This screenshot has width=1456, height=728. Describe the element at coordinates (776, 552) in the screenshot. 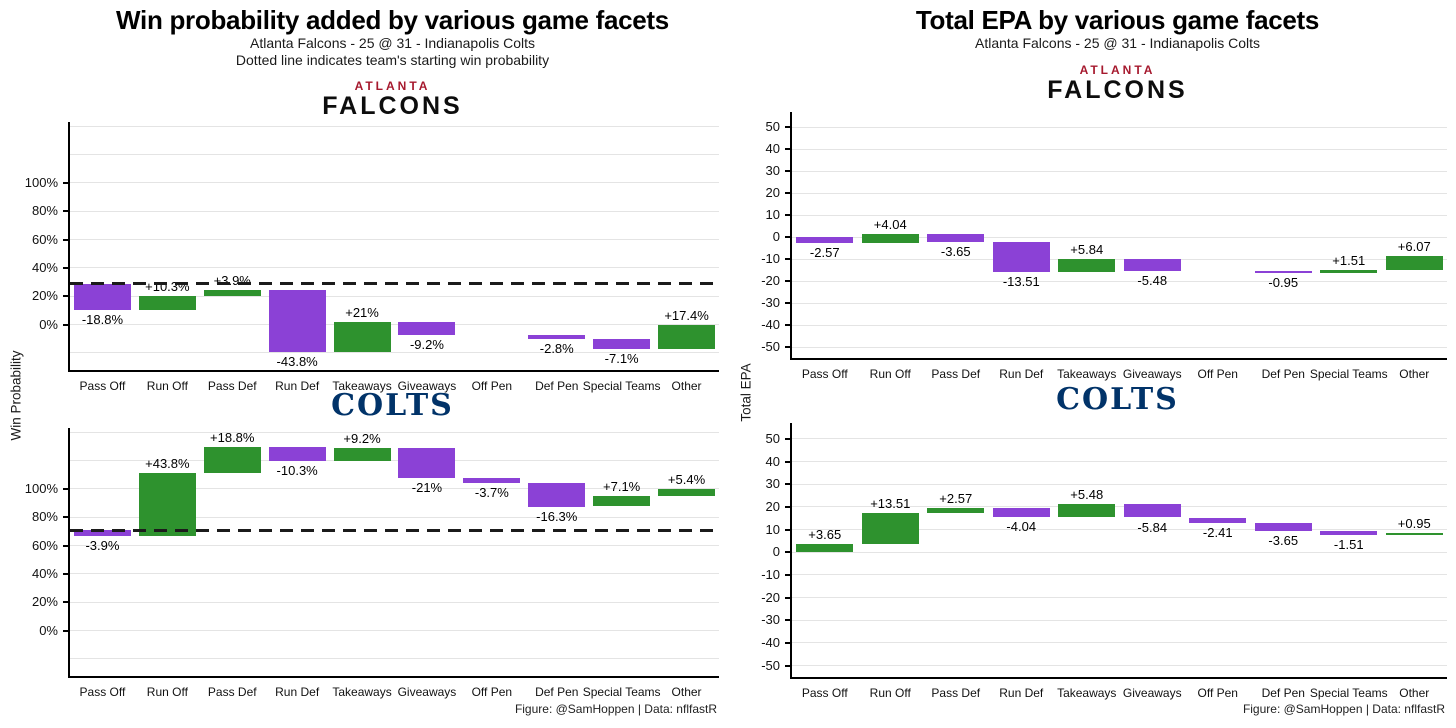

I see `y-tick-label: 0` at that location.